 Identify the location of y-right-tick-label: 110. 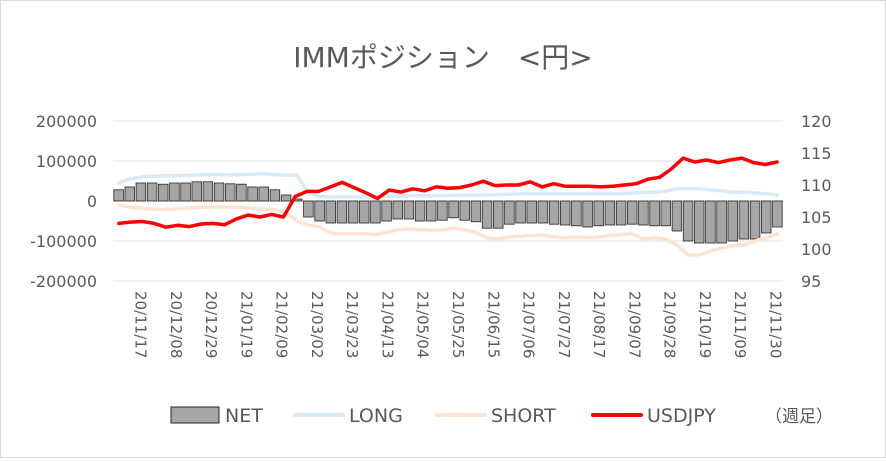
(816, 185).